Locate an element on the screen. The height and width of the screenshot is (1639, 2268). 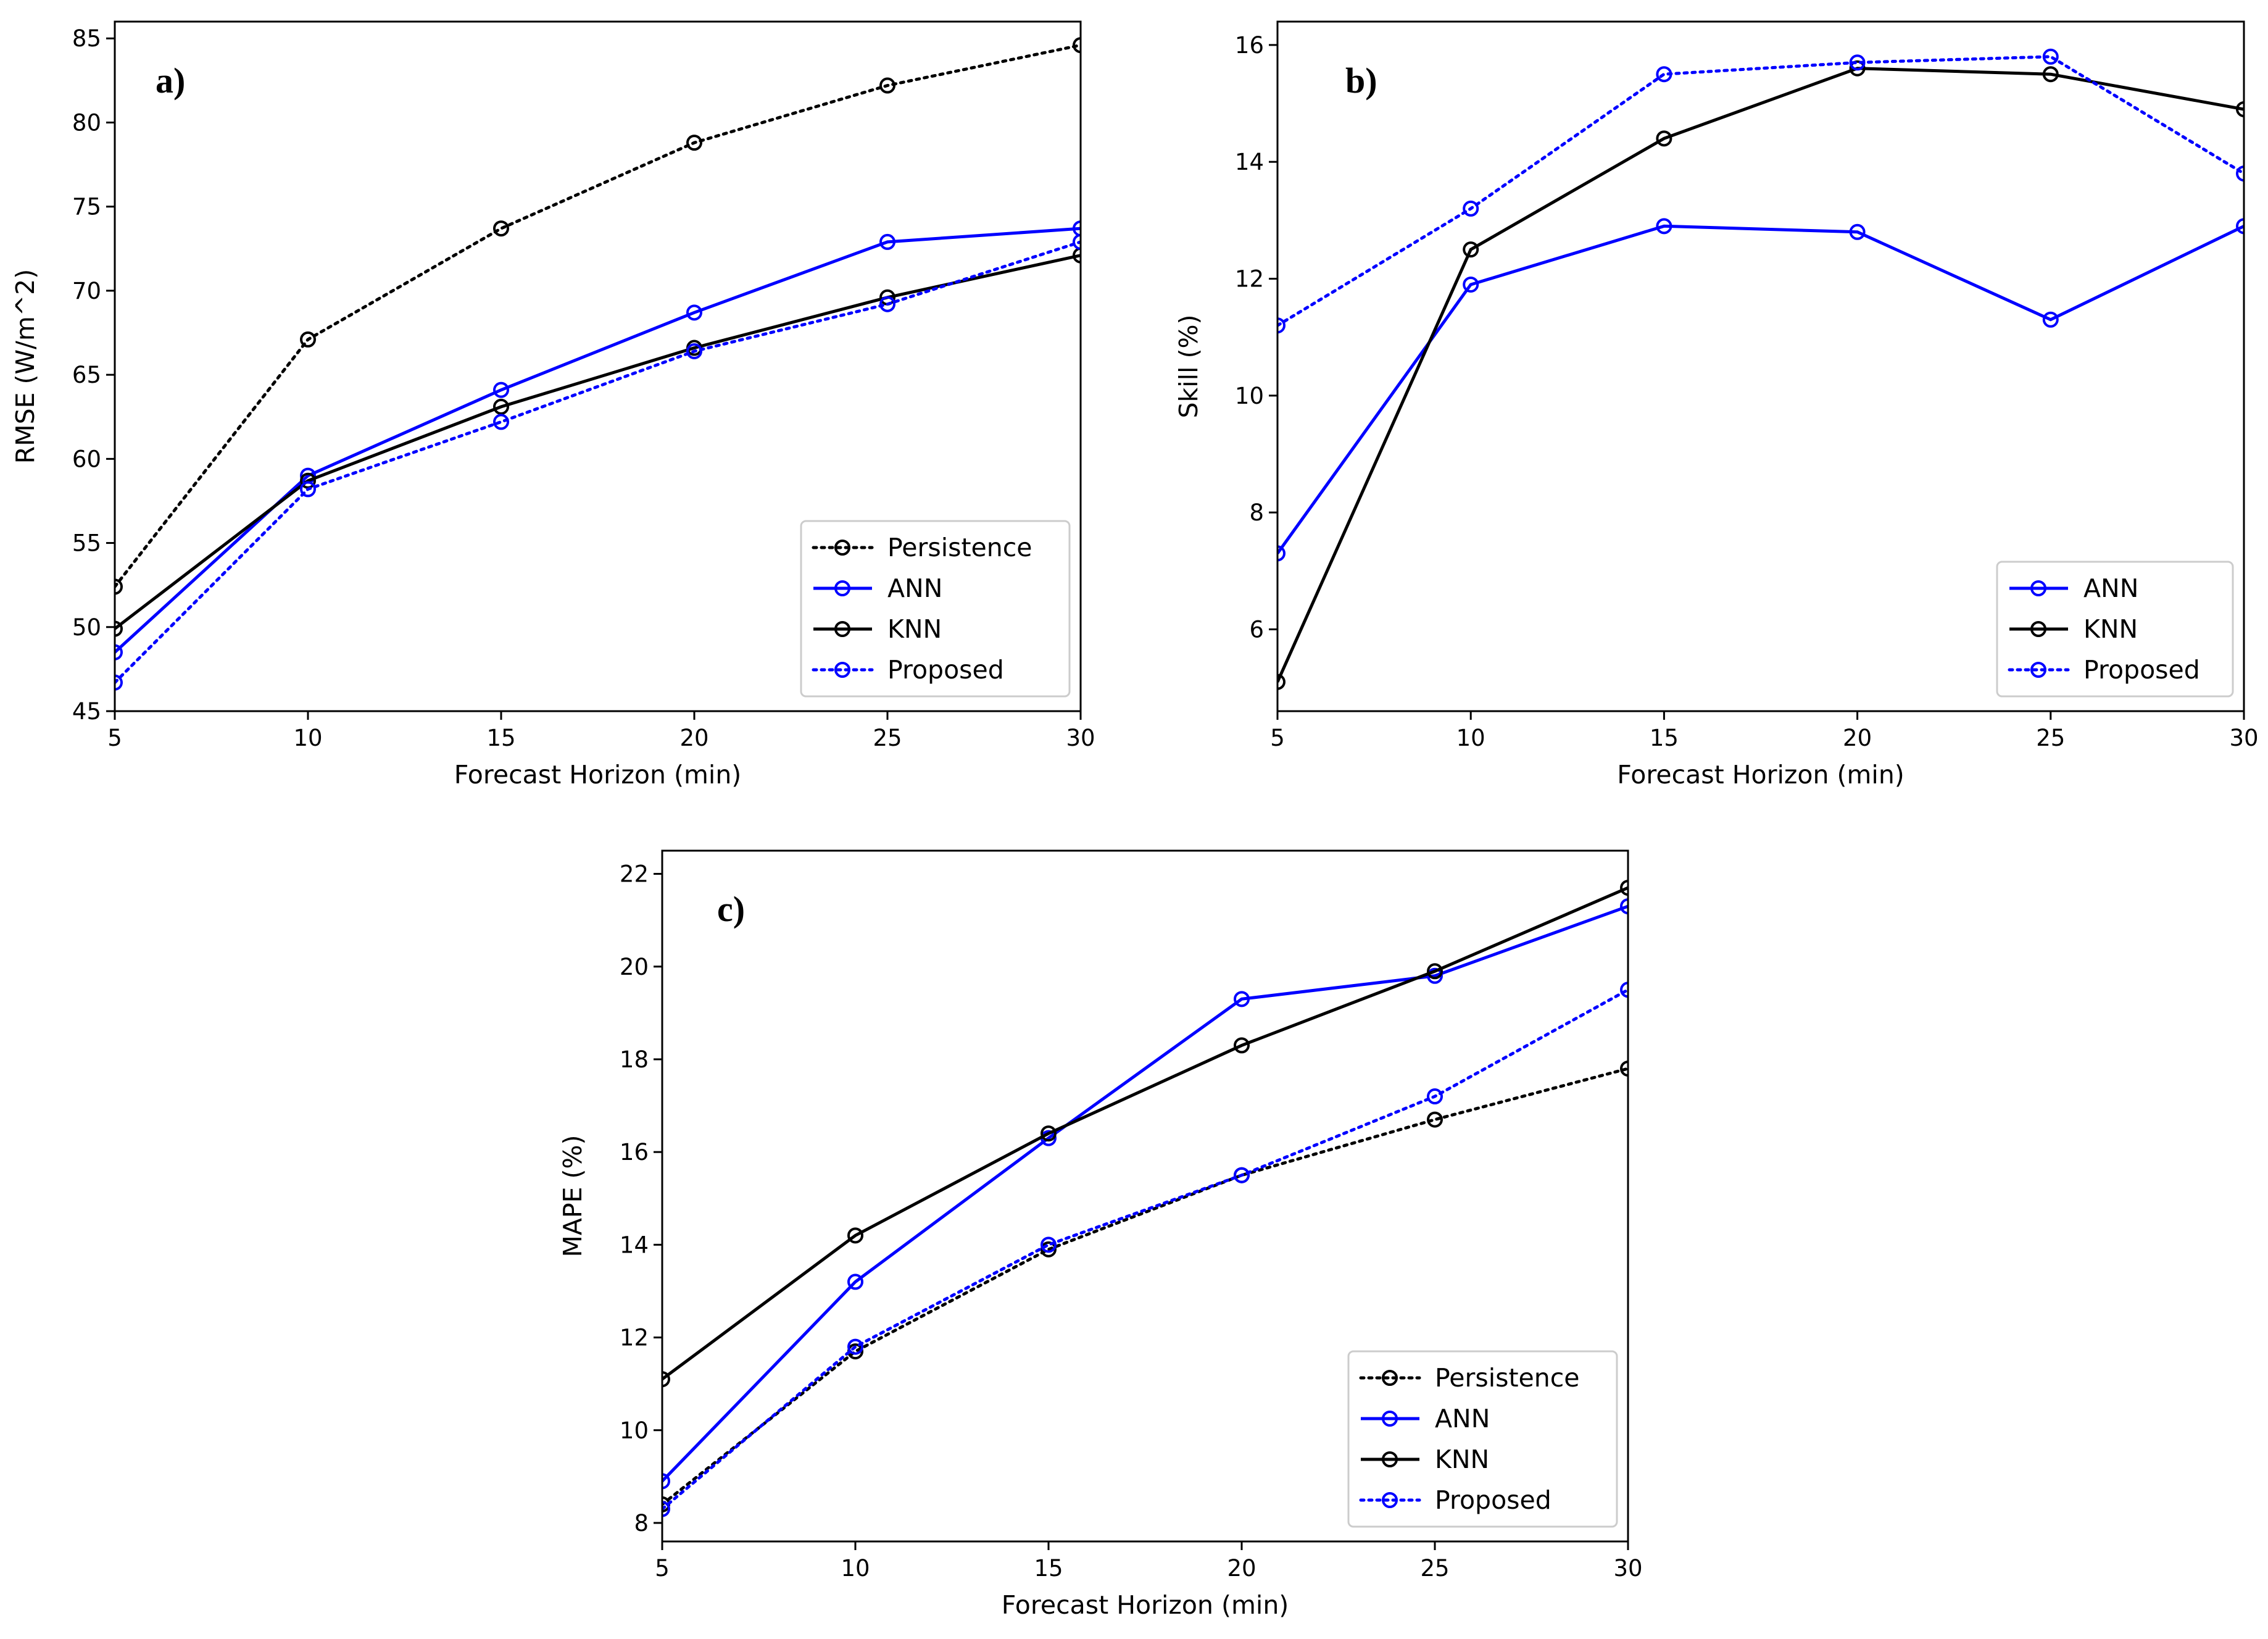
series-line-proposed is located at coordinates (1761, 191).